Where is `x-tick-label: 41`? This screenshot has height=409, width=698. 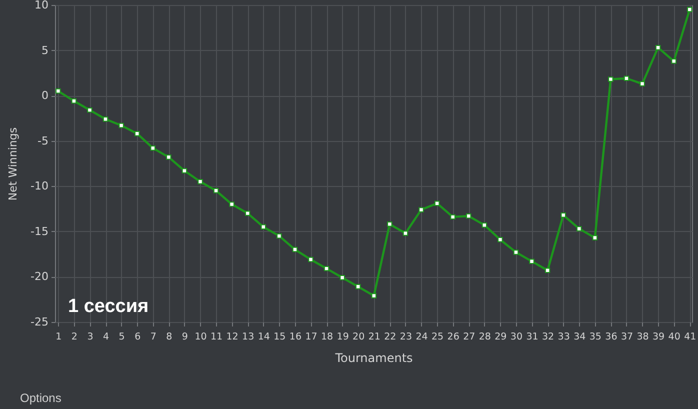
x-tick-label: 41 is located at coordinates (690, 337).